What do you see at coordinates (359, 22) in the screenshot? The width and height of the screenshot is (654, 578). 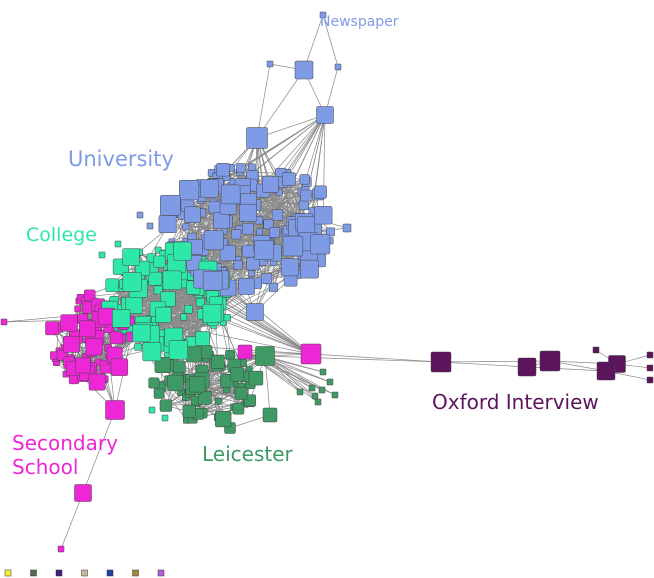 I see `label-newspaper: Newspaper` at bounding box center [359, 22].